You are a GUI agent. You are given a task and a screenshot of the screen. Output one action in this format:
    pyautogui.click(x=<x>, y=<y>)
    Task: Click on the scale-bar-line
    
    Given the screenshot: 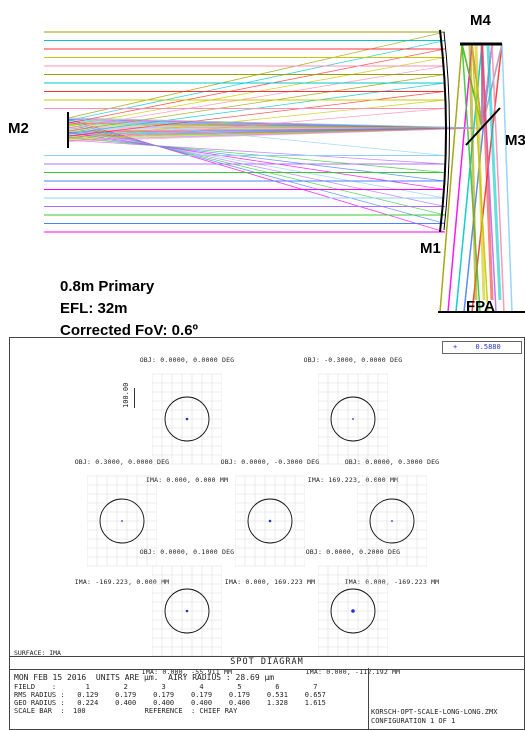 What is the action you would take?
    pyautogui.click(x=134, y=398)
    